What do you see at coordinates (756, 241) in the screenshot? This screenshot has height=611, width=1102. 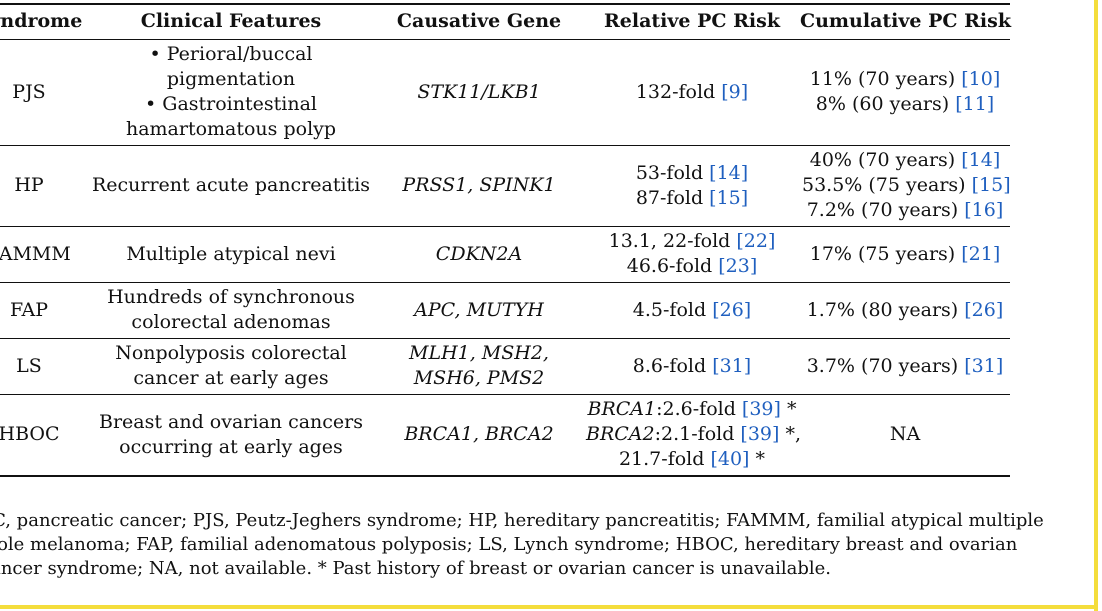 I see `reference-link: [22]` at bounding box center [756, 241].